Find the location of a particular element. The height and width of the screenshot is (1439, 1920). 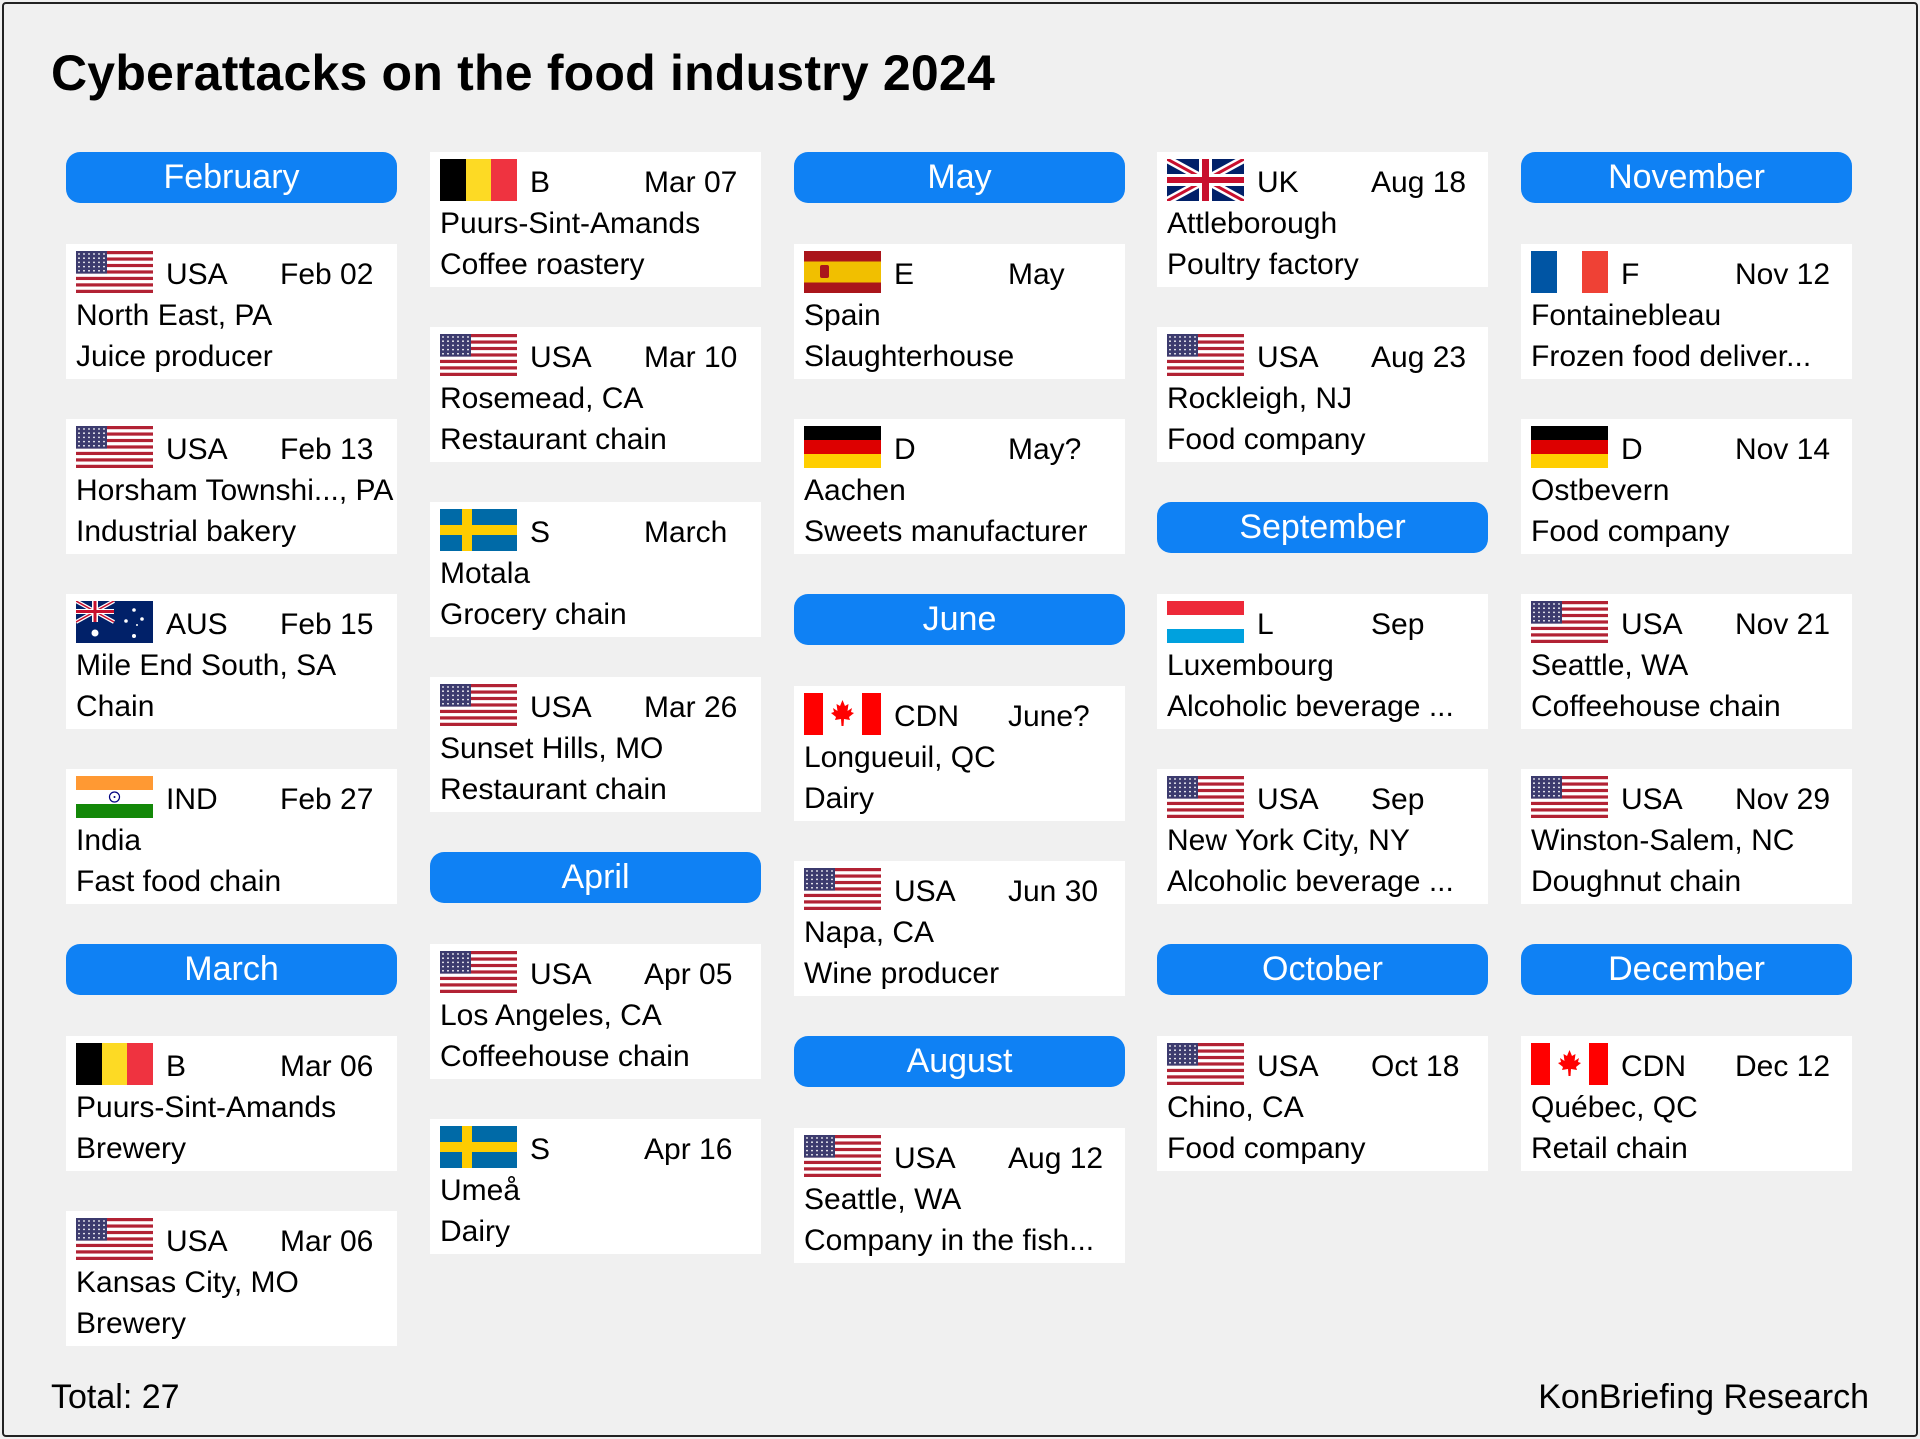

attack-card: USA Jun 30 Napa, CA Wine producer is located at coordinates (959, 928).